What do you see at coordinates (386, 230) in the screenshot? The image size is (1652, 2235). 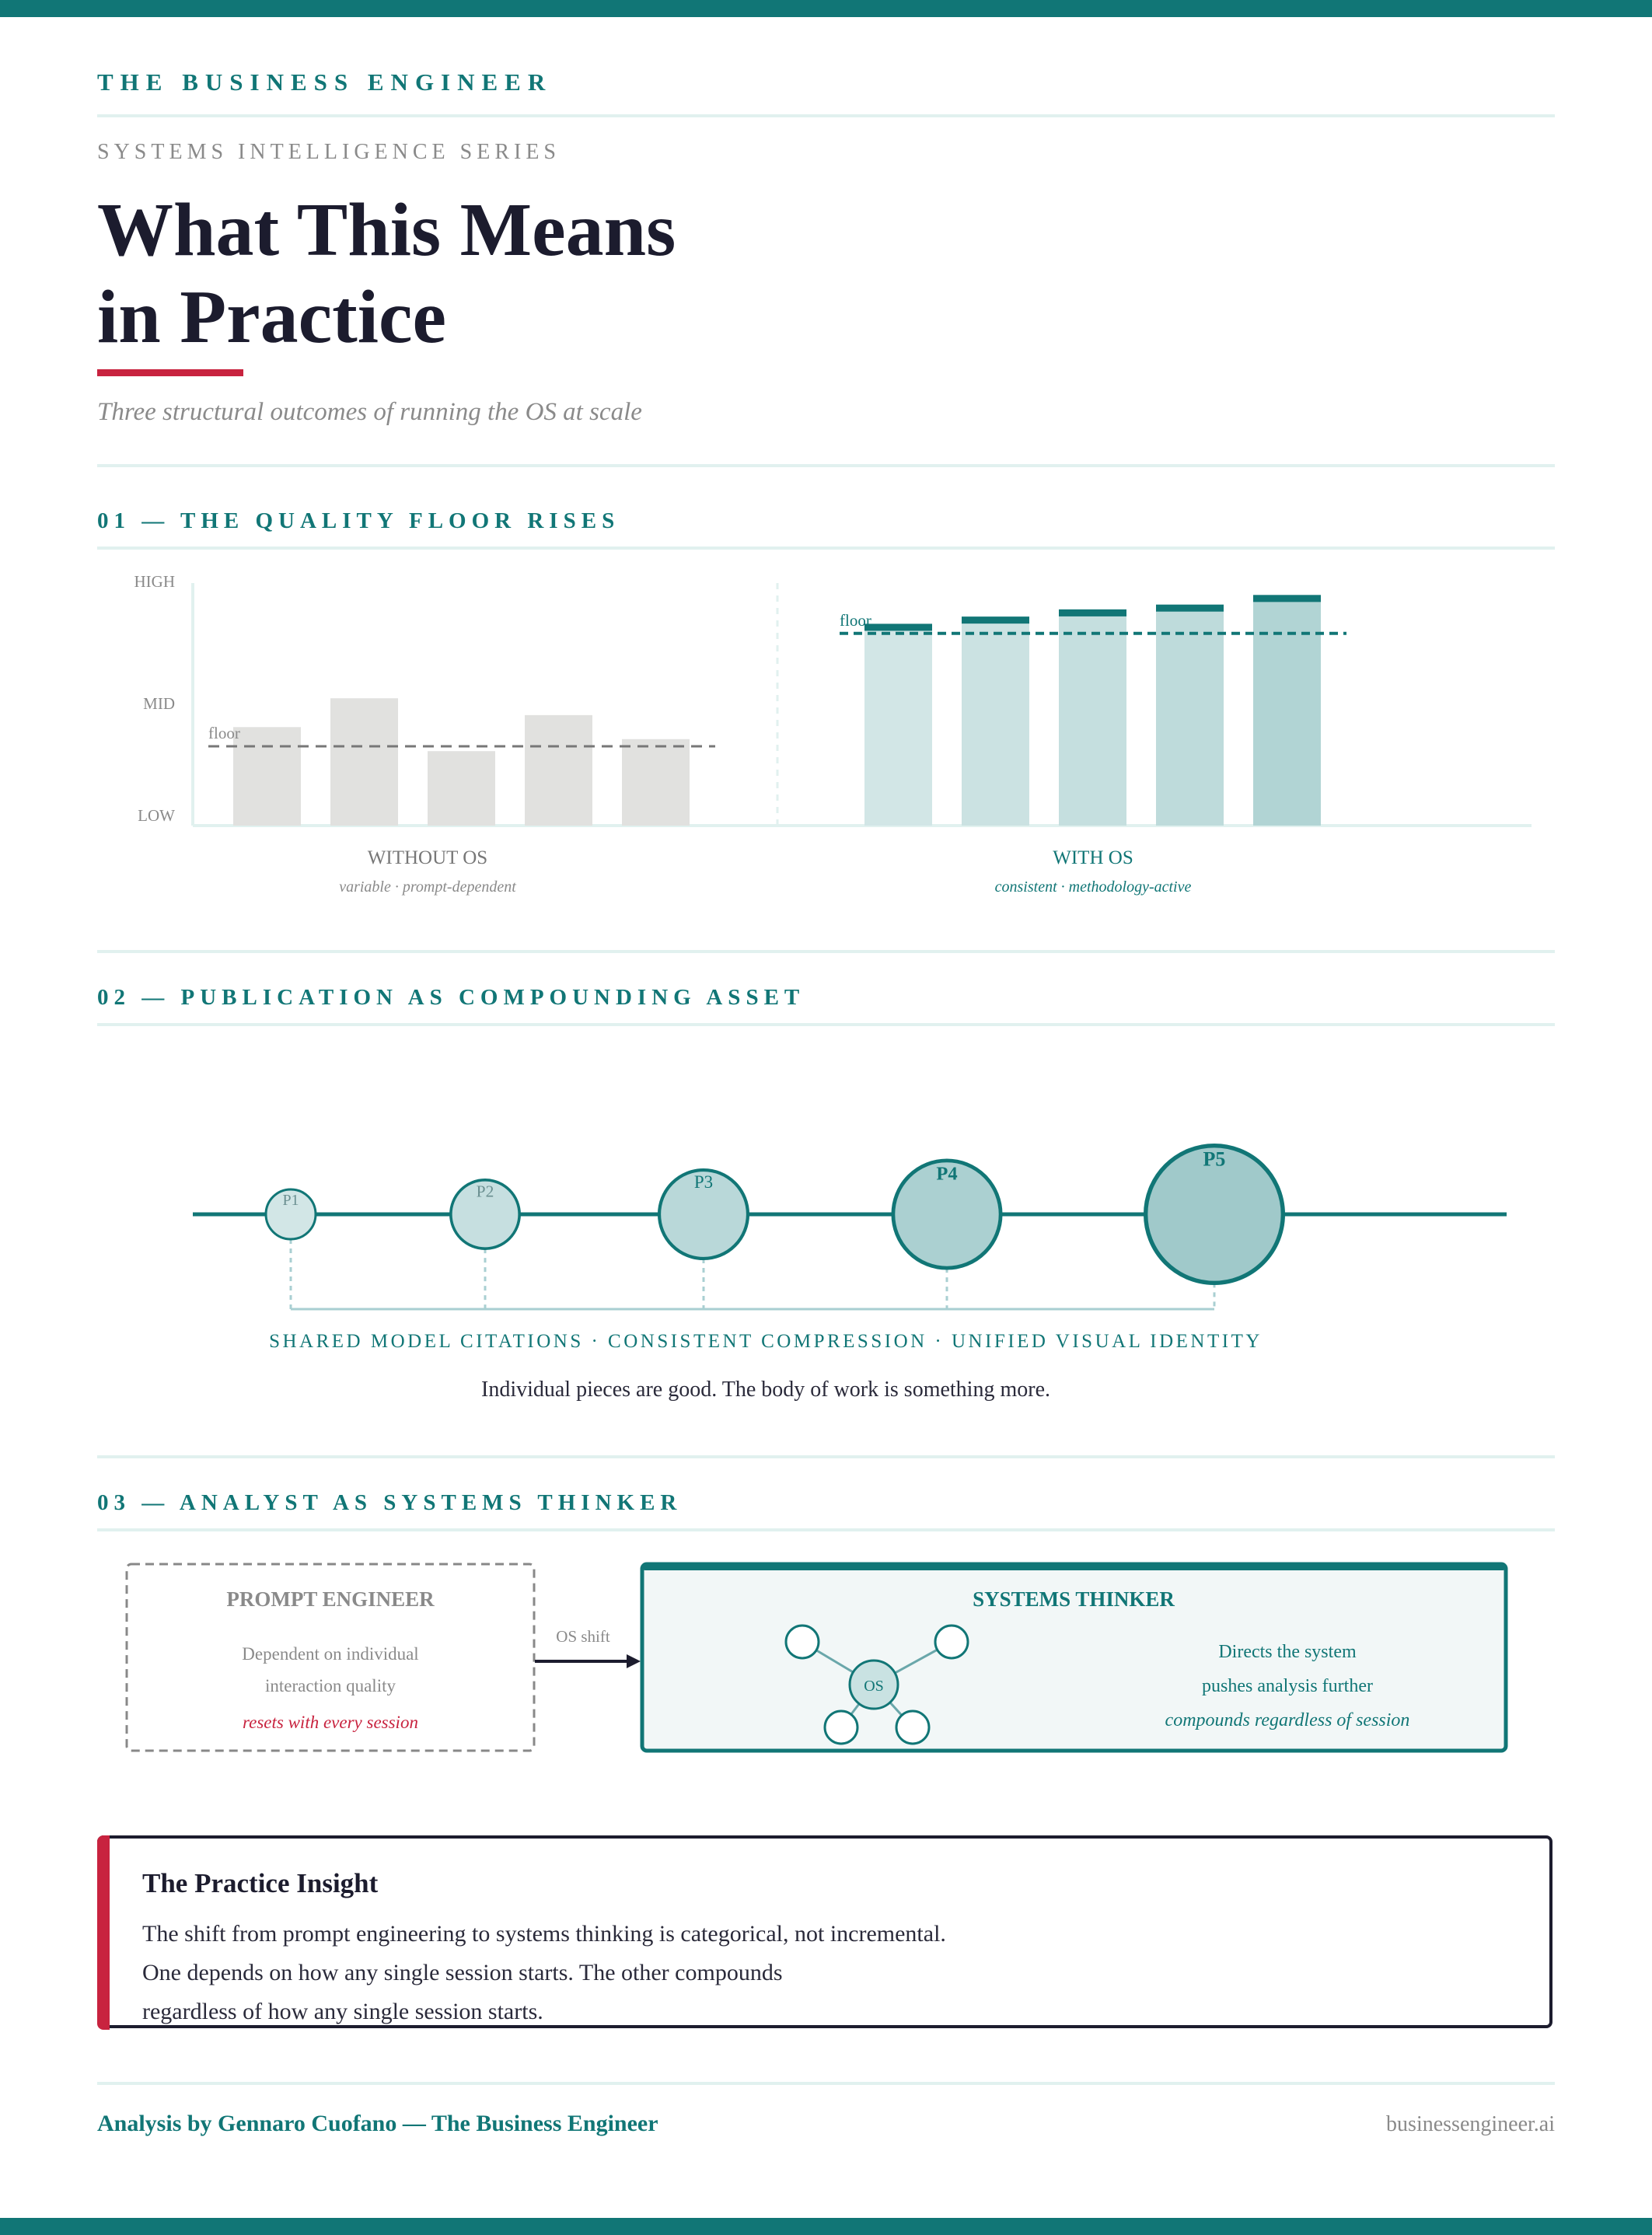 I see `title-line-1: What This Means` at bounding box center [386, 230].